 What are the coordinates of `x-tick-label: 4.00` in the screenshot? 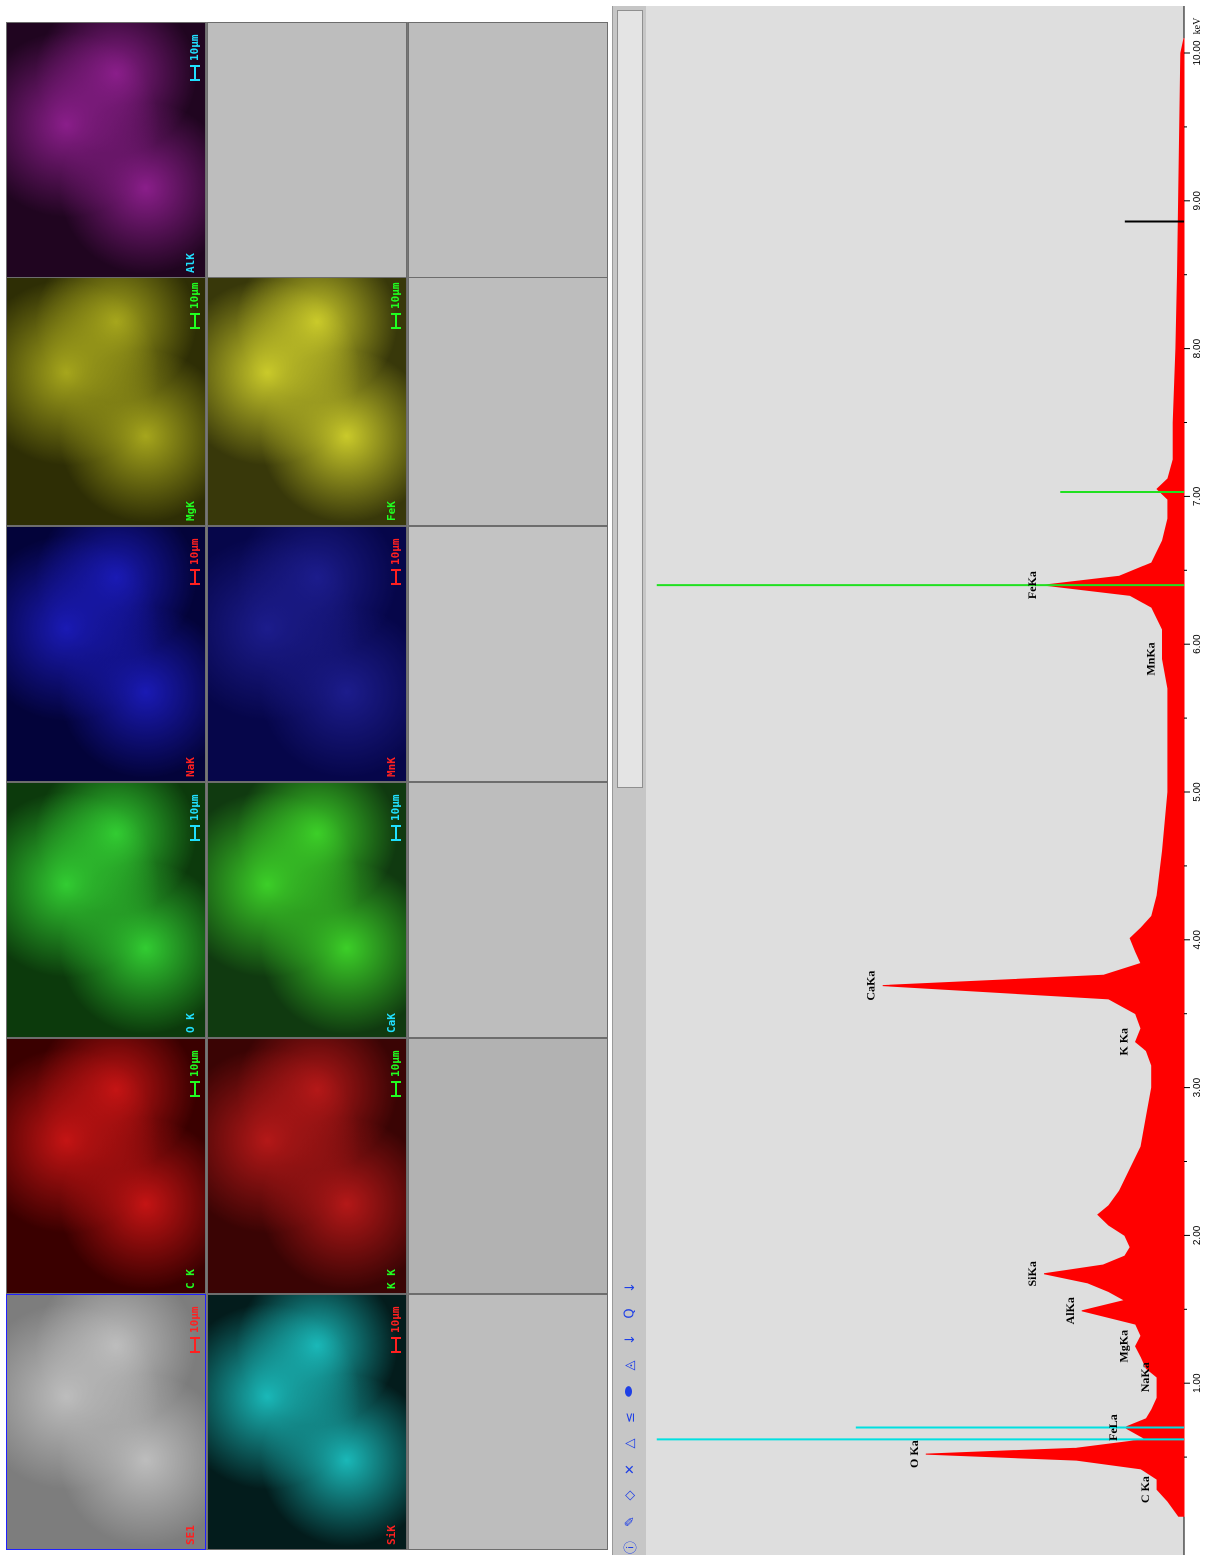 It's located at (1197, 940).